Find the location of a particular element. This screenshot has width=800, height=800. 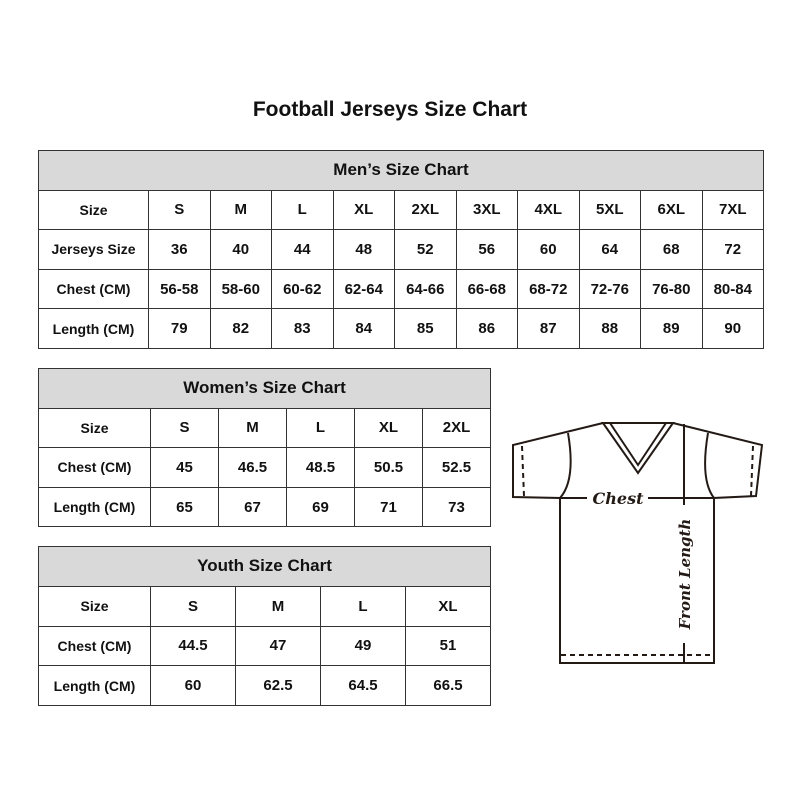

table-row: Jerseys Size 36 40 44 48 52 56 60 64 68 72 is located at coordinates (401, 249).